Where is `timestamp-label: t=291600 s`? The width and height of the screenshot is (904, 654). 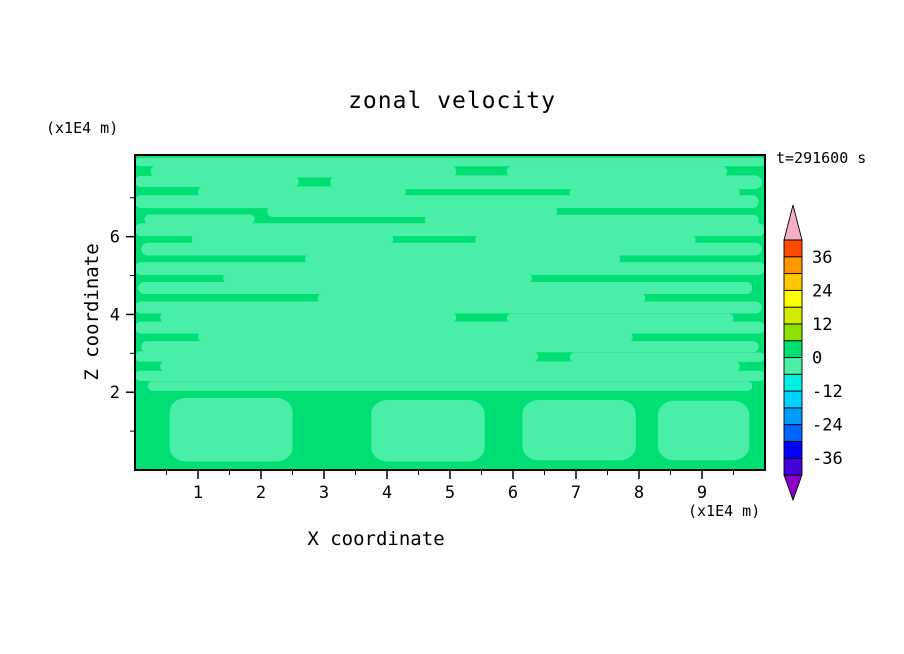
timestamp-label: t=291600 s is located at coordinates (821, 158).